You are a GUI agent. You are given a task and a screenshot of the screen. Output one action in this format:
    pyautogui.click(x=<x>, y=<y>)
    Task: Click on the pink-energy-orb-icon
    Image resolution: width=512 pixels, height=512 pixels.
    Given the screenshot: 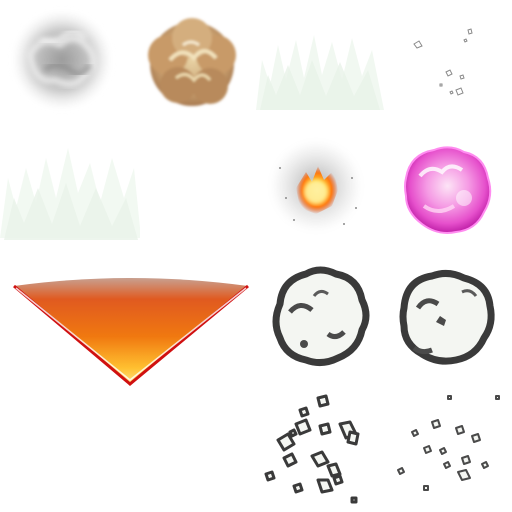 What is the action you would take?
    pyautogui.click(x=448, y=192)
    